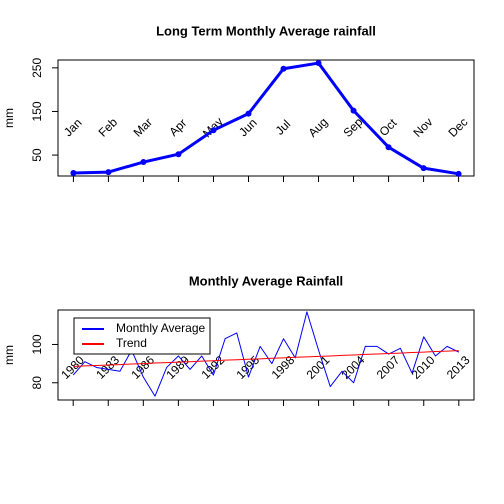 This screenshot has height=504, width=504. What do you see at coordinates (388, 127) in the screenshot?
I see `x-label: Oct` at bounding box center [388, 127].